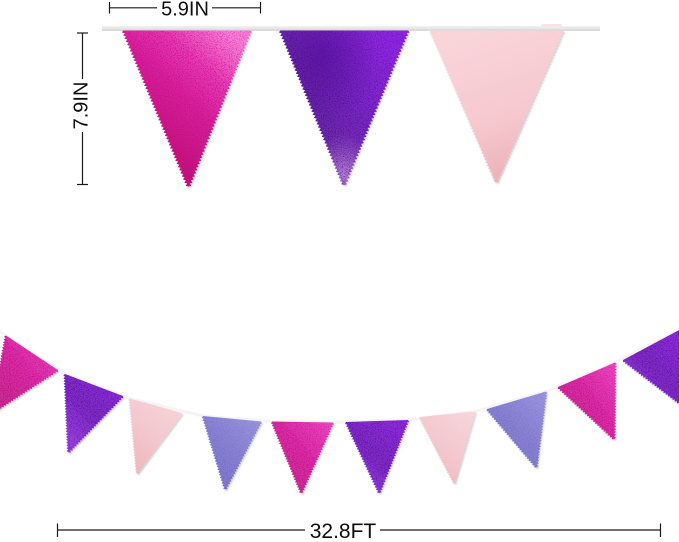 This screenshot has height=542, width=679. Describe the element at coordinates (185, 10) in the screenshot. I see `svg-text: 5.9IN` at that location.